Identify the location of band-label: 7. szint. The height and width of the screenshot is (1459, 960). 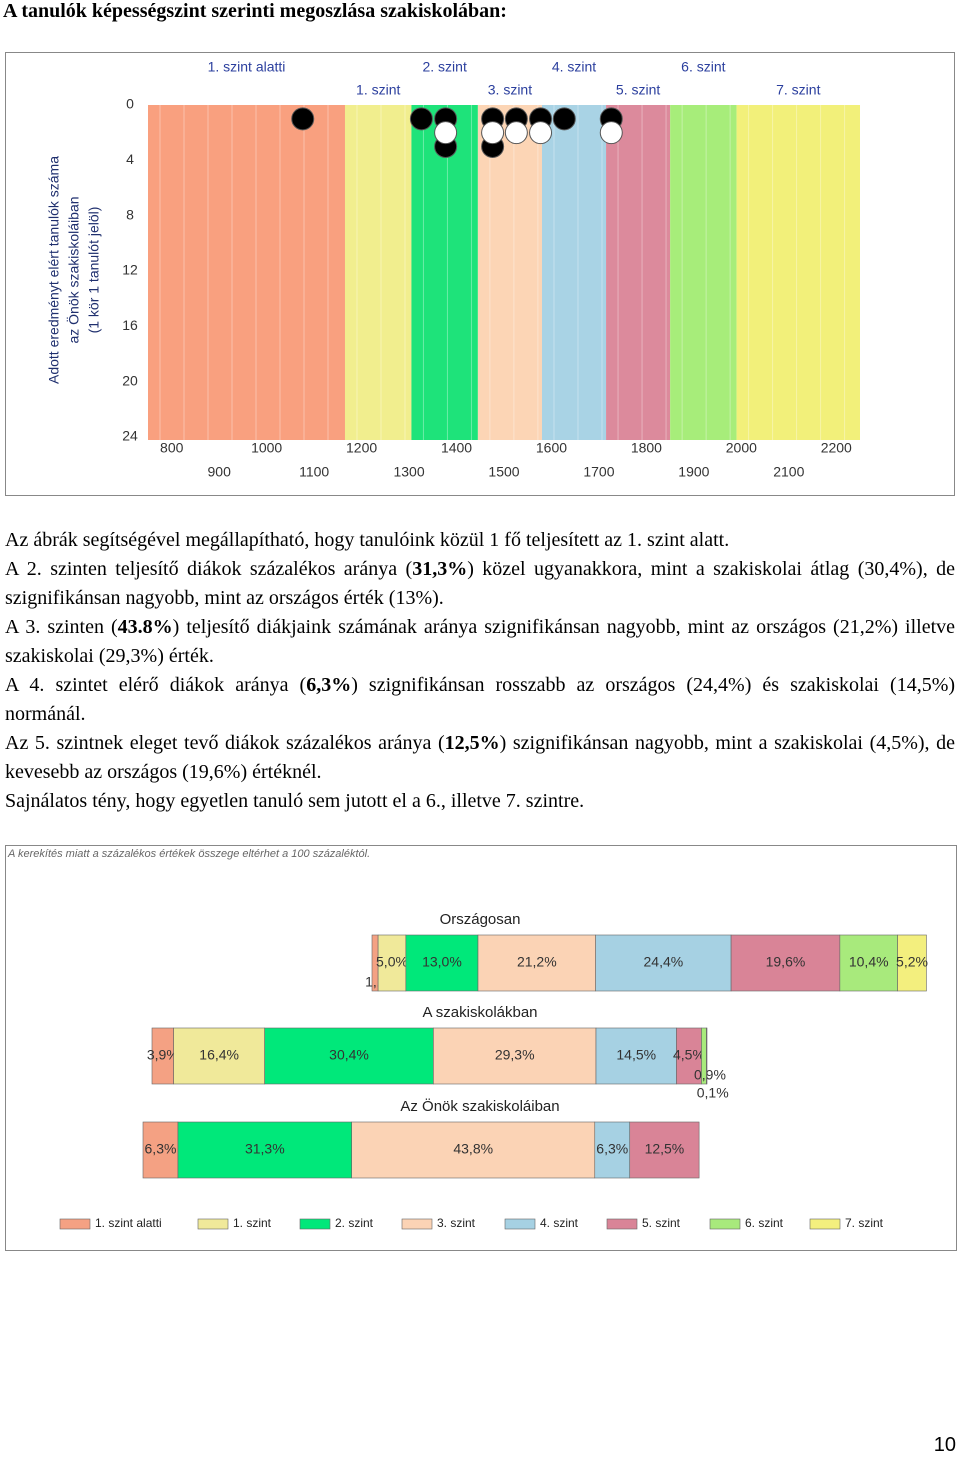
(798, 90).